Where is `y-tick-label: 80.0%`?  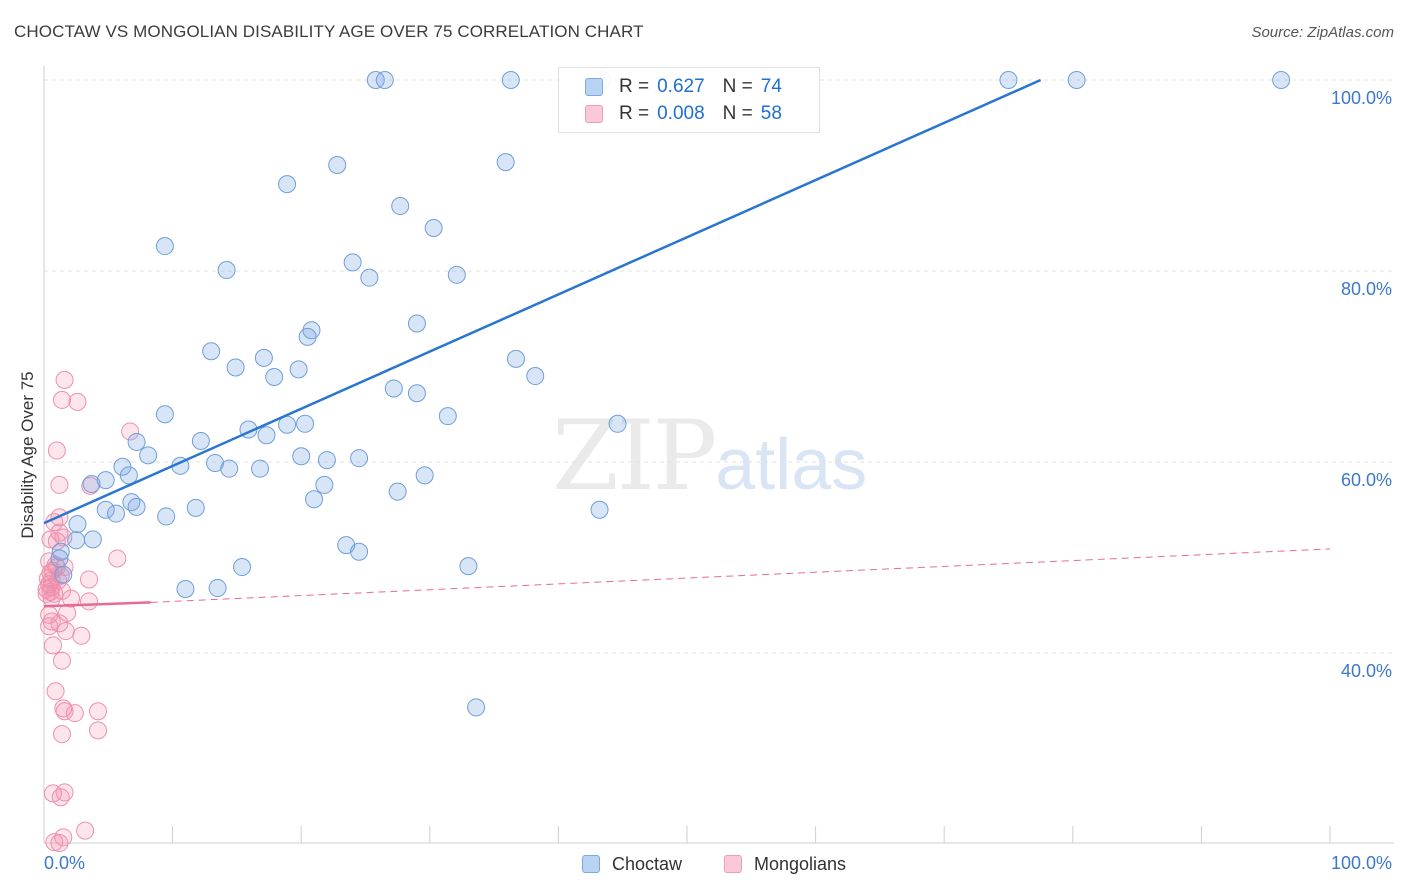 y-tick-label: 80.0% is located at coordinates (1366, 289).